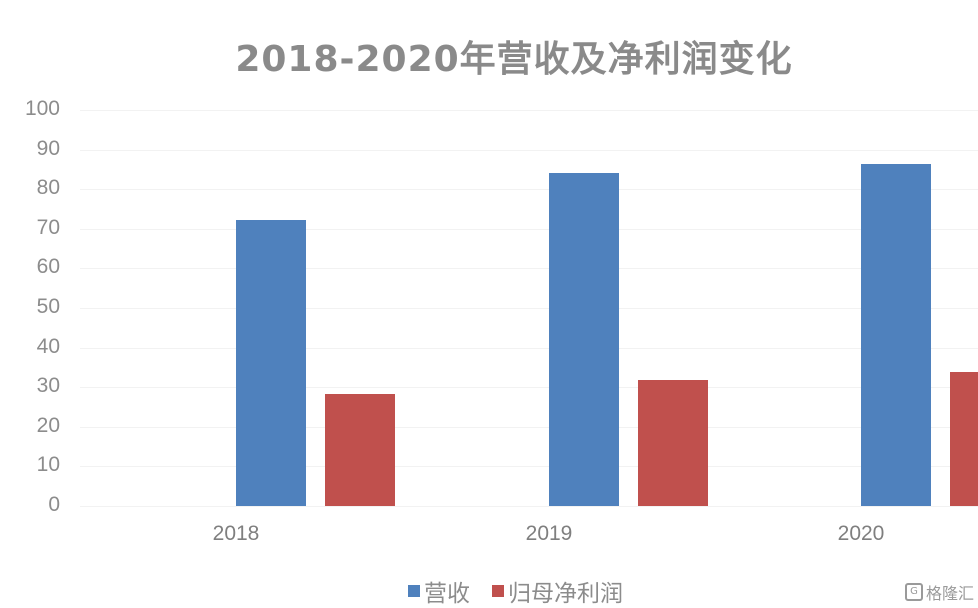 The width and height of the screenshot is (978, 608). I want to click on legend-item-revenue: 营收, so click(439, 591).